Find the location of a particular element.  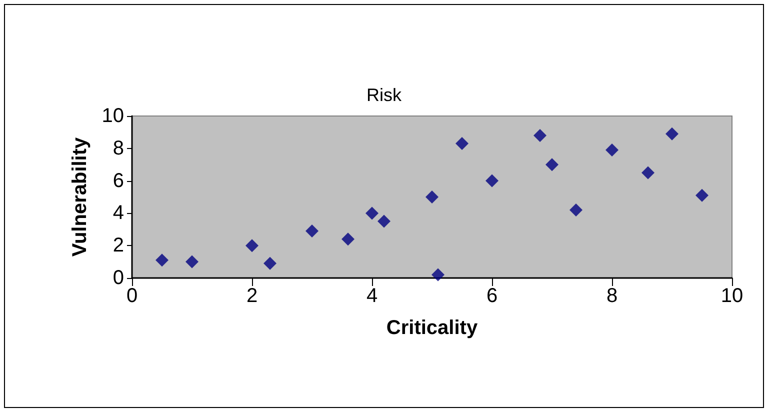

y-tick-label: 8 is located at coordinates (118, 148).